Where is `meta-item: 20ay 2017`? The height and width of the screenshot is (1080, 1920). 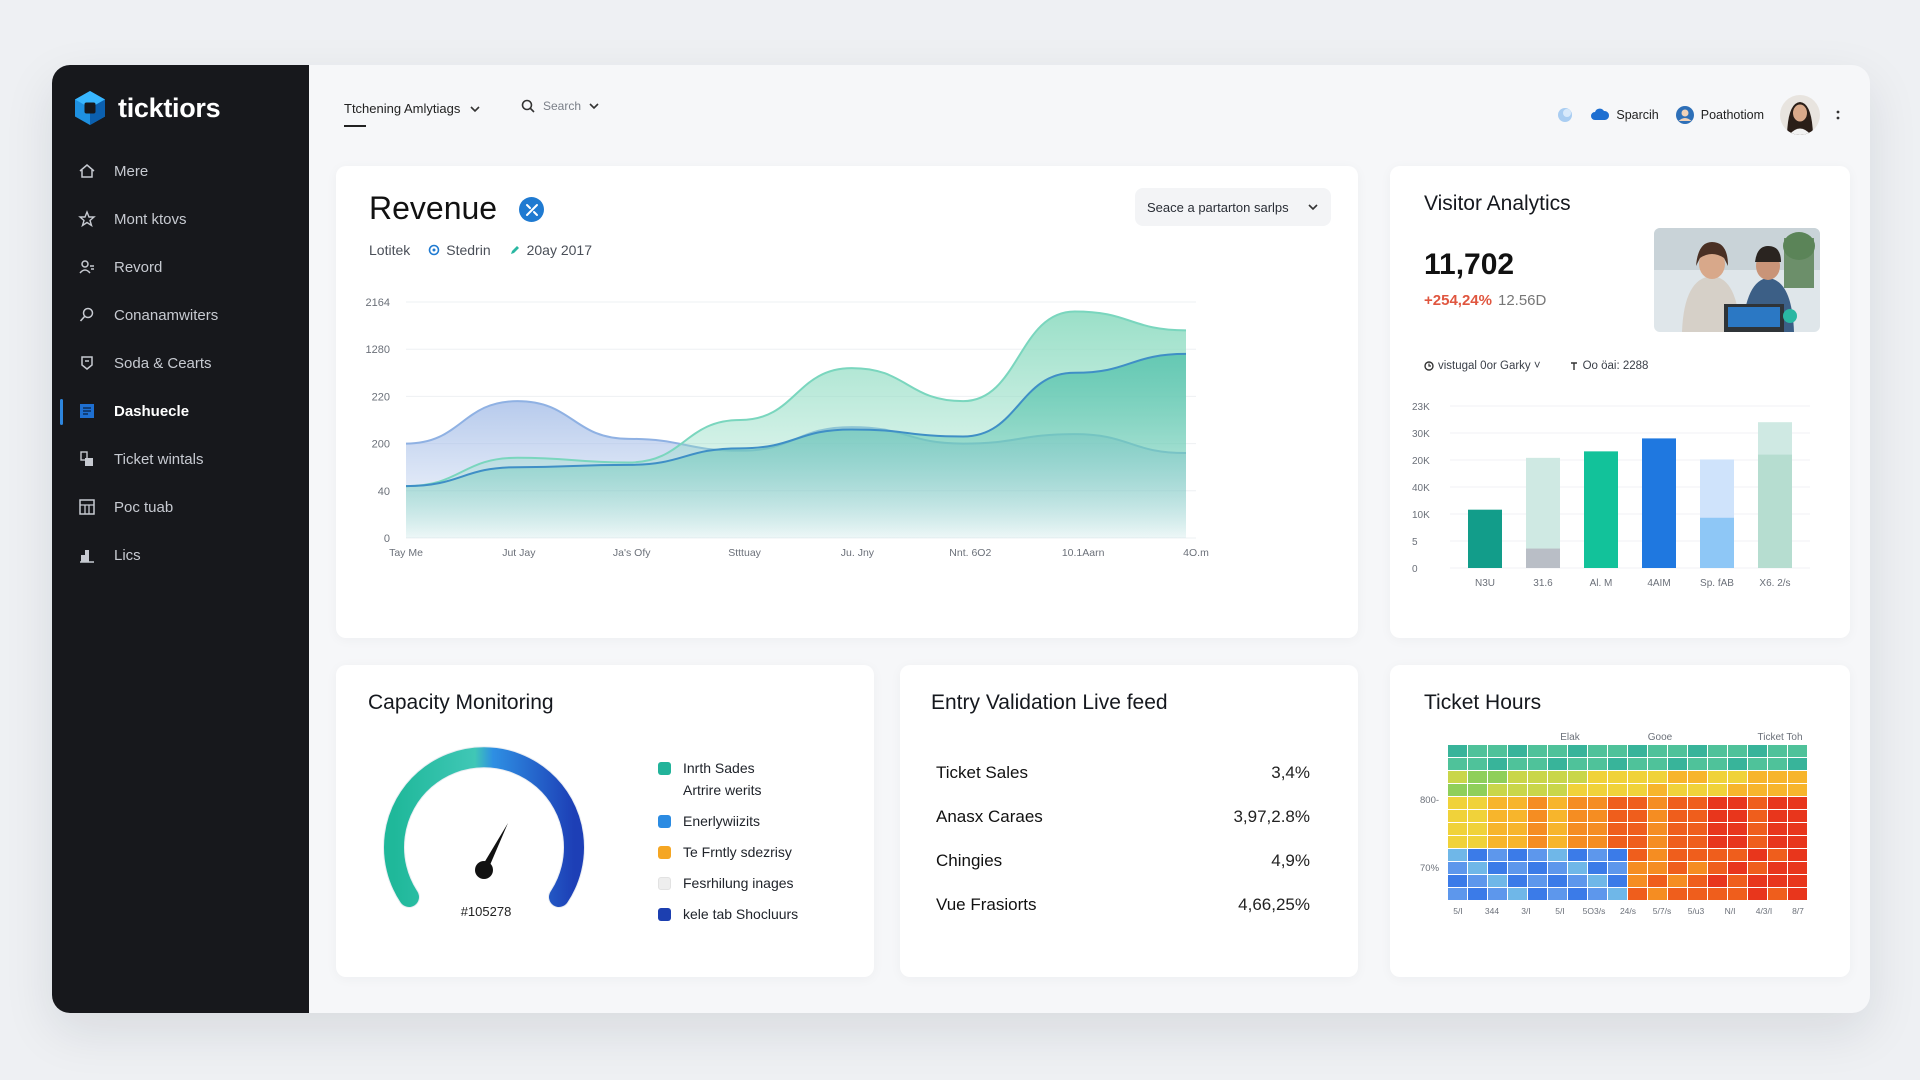 meta-item: 20ay 2017 is located at coordinates (550, 250).